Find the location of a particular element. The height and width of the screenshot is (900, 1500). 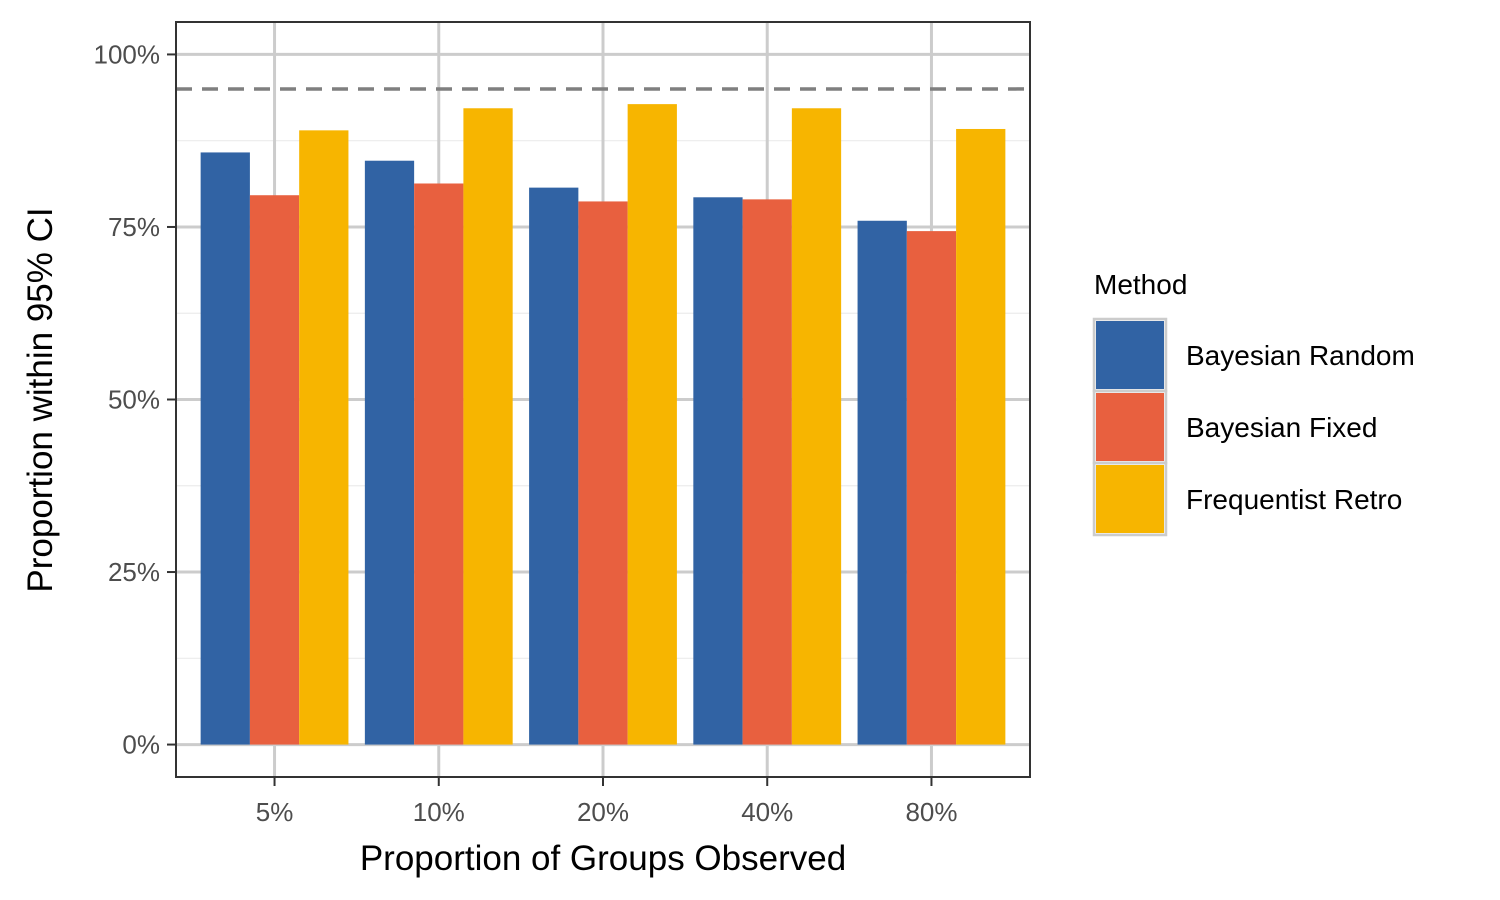

x-axis: 5% 10% 20% 40% 80% is located at coordinates (606, 802).